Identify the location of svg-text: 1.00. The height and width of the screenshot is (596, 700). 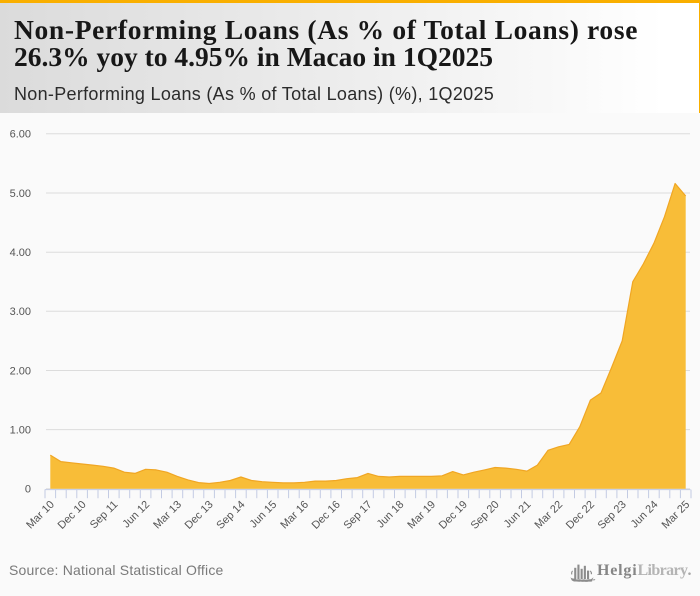
(20, 430).